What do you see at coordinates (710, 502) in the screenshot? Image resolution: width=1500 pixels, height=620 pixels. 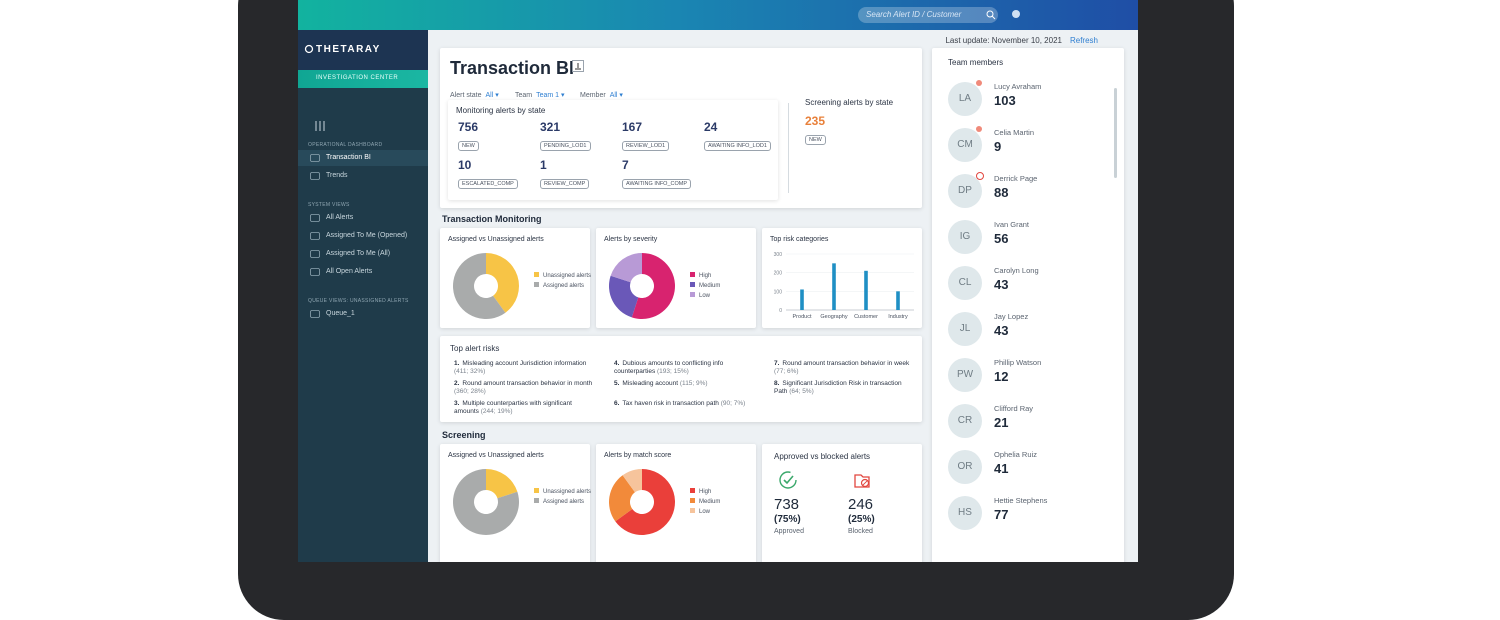 I see `legend-label: Medium` at bounding box center [710, 502].